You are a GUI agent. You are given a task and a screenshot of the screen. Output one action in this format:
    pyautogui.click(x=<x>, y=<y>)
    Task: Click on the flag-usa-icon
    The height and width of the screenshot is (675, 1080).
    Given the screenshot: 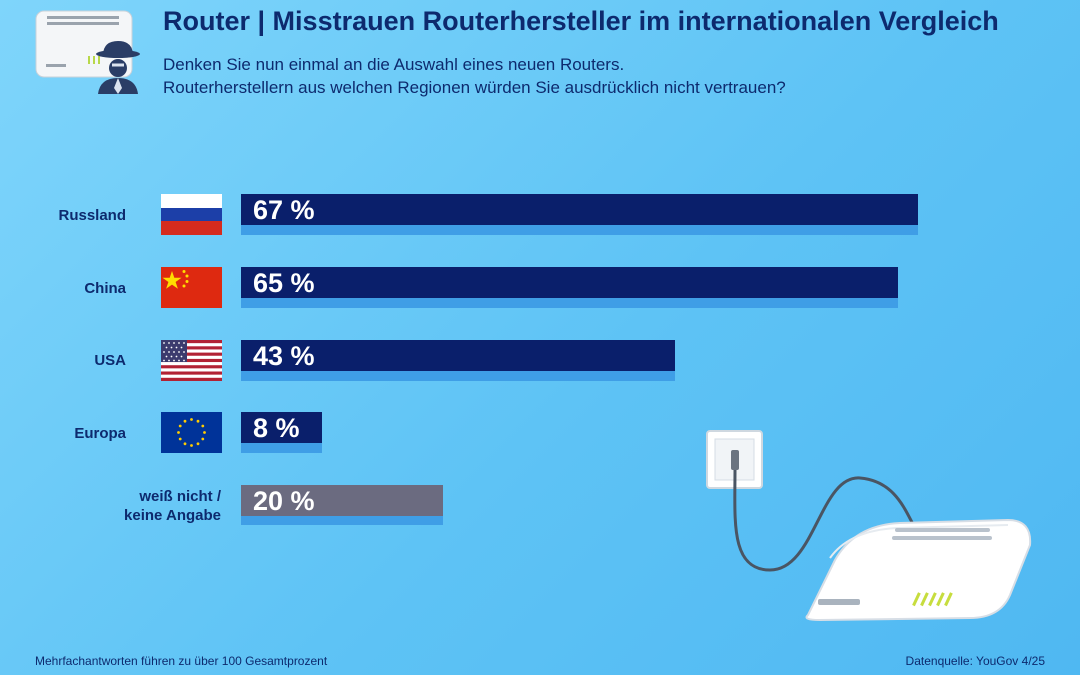 What is the action you would take?
    pyautogui.click(x=191, y=360)
    